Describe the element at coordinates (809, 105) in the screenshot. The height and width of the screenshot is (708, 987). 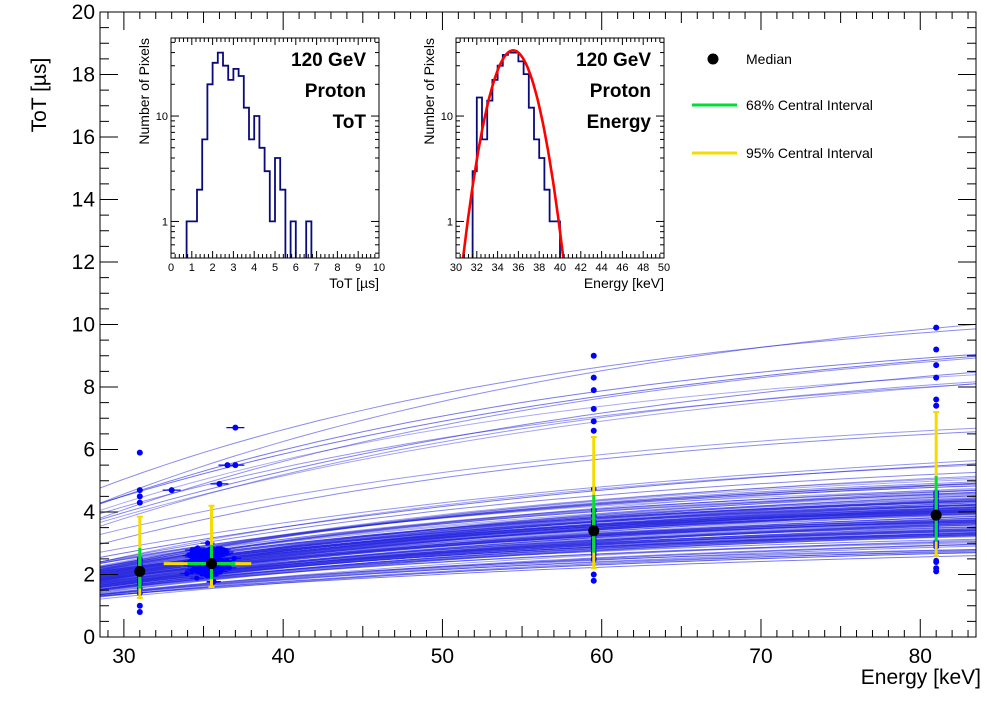
I see `legend-ci68-label: 68% Central Interval` at that location.